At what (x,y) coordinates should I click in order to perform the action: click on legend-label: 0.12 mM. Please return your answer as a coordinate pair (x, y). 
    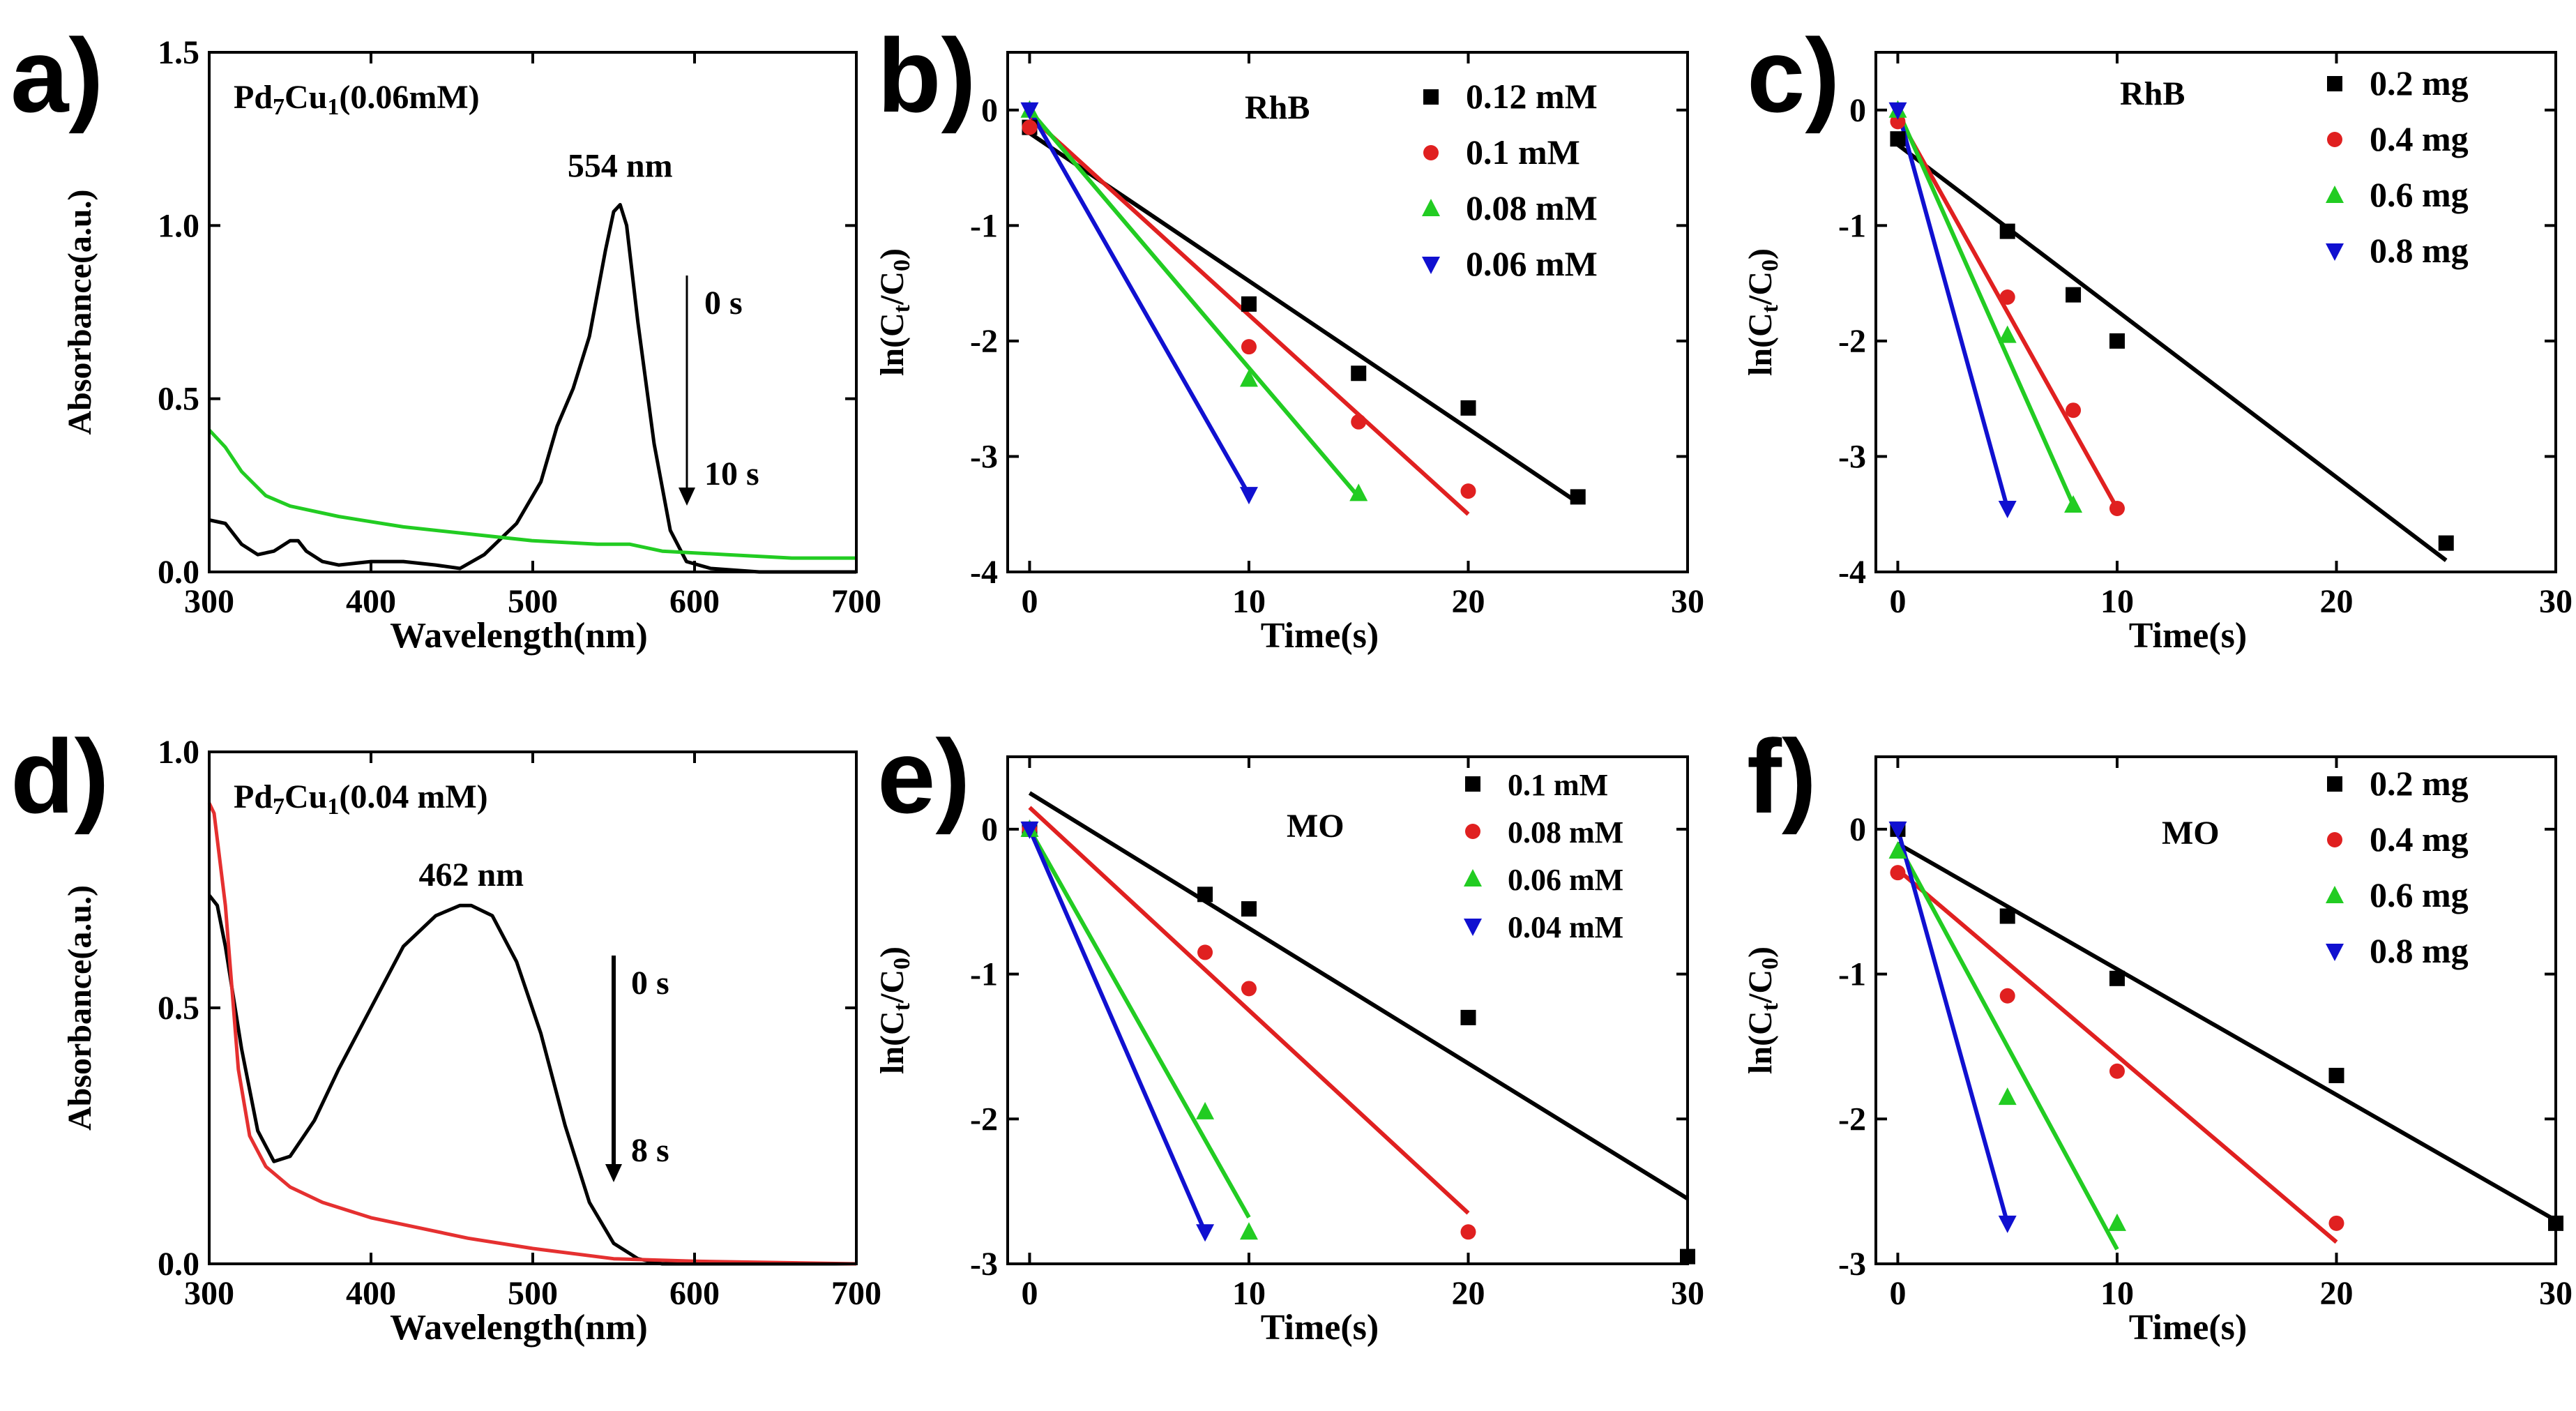
    Looking at the image, I should click on (1532, 97).